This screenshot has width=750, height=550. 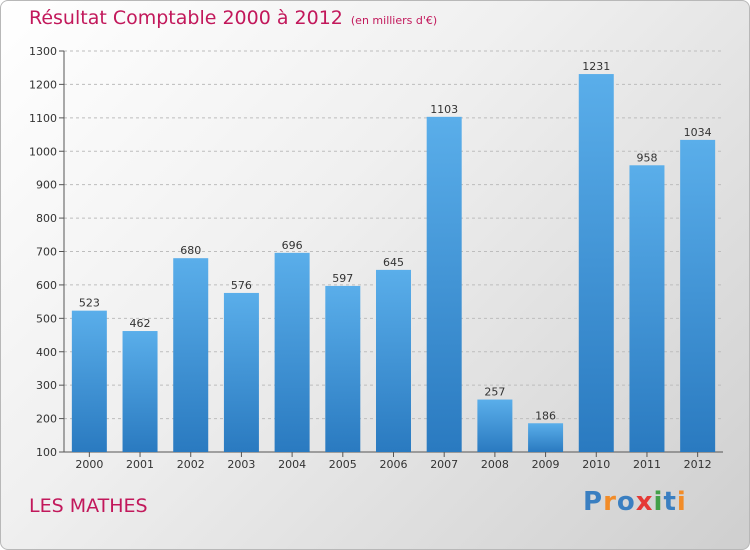 What do you see at coordinates (698, 132) in the screenshot?
I see `data-label: 1034` at bounding box center [698, 132].